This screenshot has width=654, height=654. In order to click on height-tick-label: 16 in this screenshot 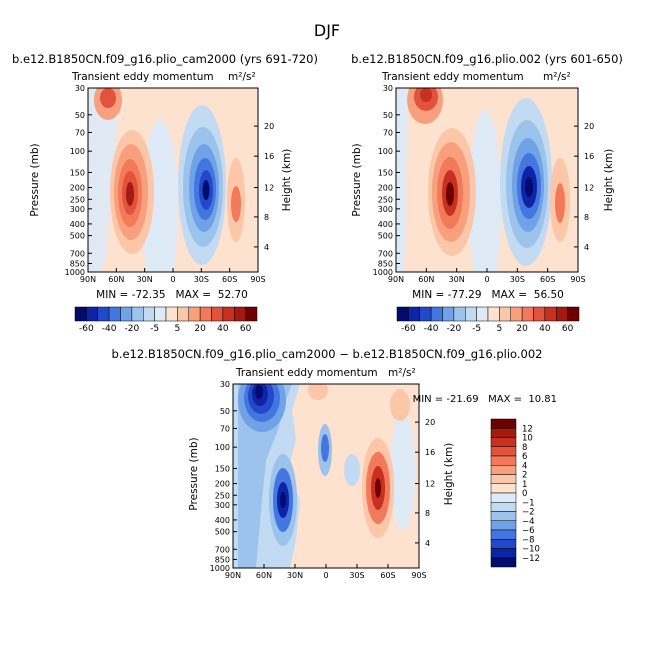, I will do `click(430, 452)`.